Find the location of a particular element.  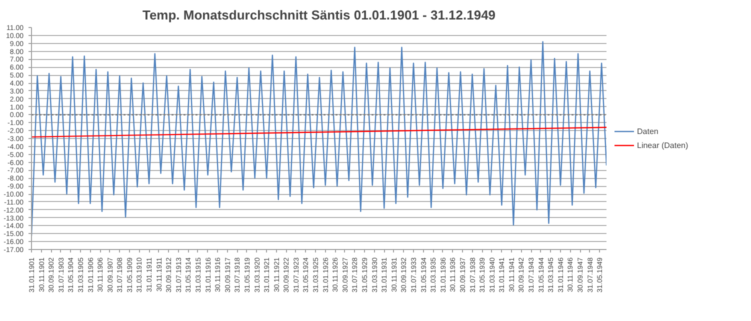

chart-title: Temp. Monatsdurchschnitt Säntis 01.01.1901 - 31.12.1949 is located at coordinates (319, 15).